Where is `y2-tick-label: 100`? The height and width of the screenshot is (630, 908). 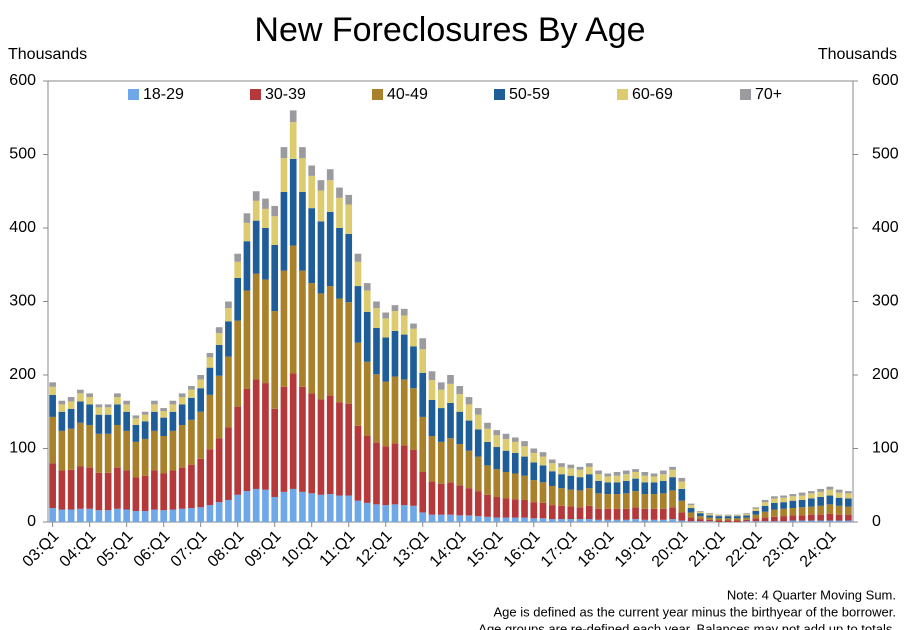
y2-tick-label: 100 is located at coordinates (885, 448).